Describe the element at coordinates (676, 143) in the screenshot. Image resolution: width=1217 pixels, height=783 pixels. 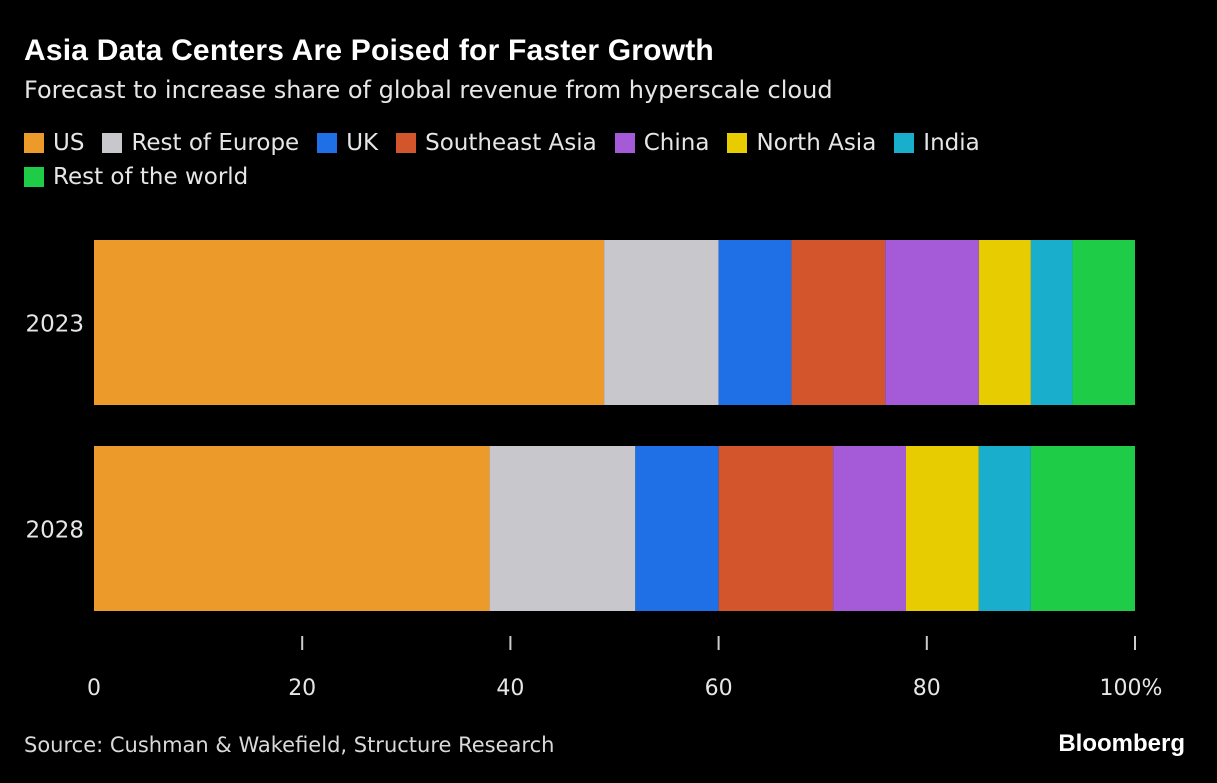
I see `legend-label: China` at that location.